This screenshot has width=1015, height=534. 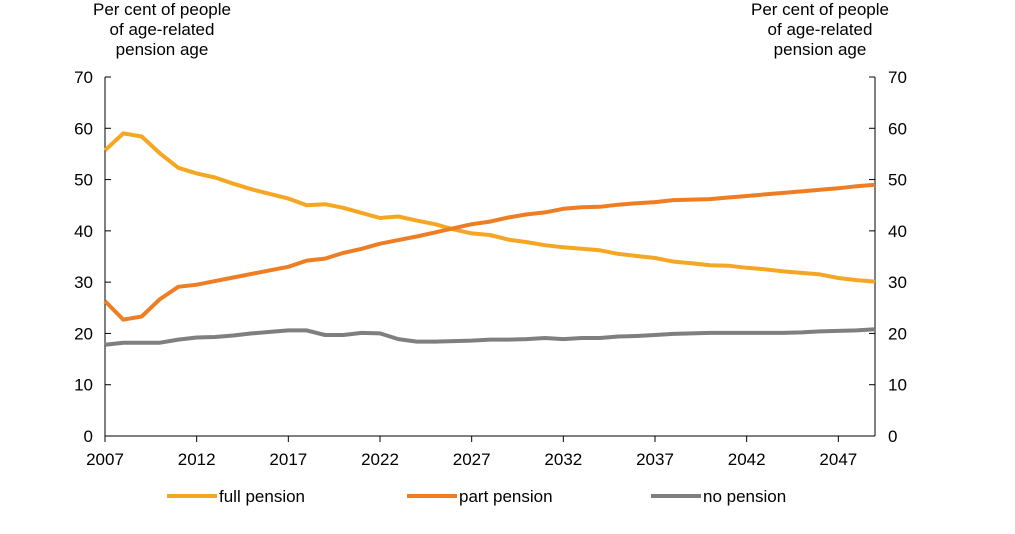 What do you see at coordinates (83, 77) in the screenshot?
I see `left-y-tick-label: 70` at bounding box center [83, 77].